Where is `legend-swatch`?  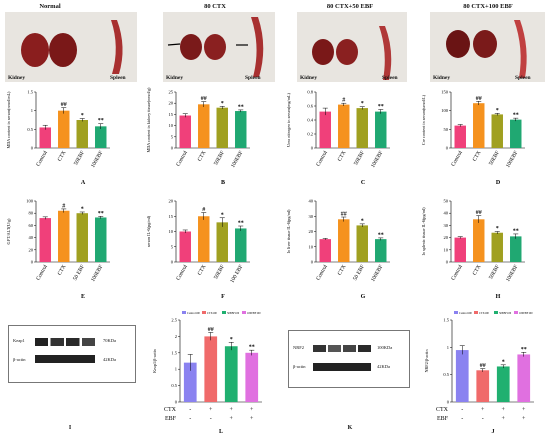 legend-swatch is located at coordinates (244, 312).